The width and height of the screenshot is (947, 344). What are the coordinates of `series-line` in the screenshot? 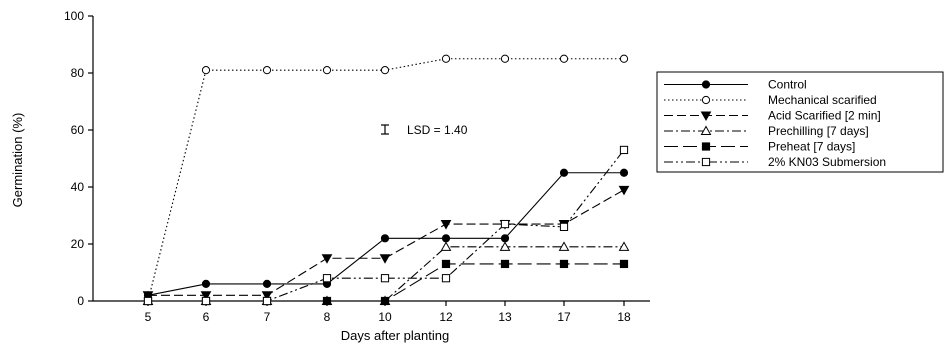 It's located at (386, 274).